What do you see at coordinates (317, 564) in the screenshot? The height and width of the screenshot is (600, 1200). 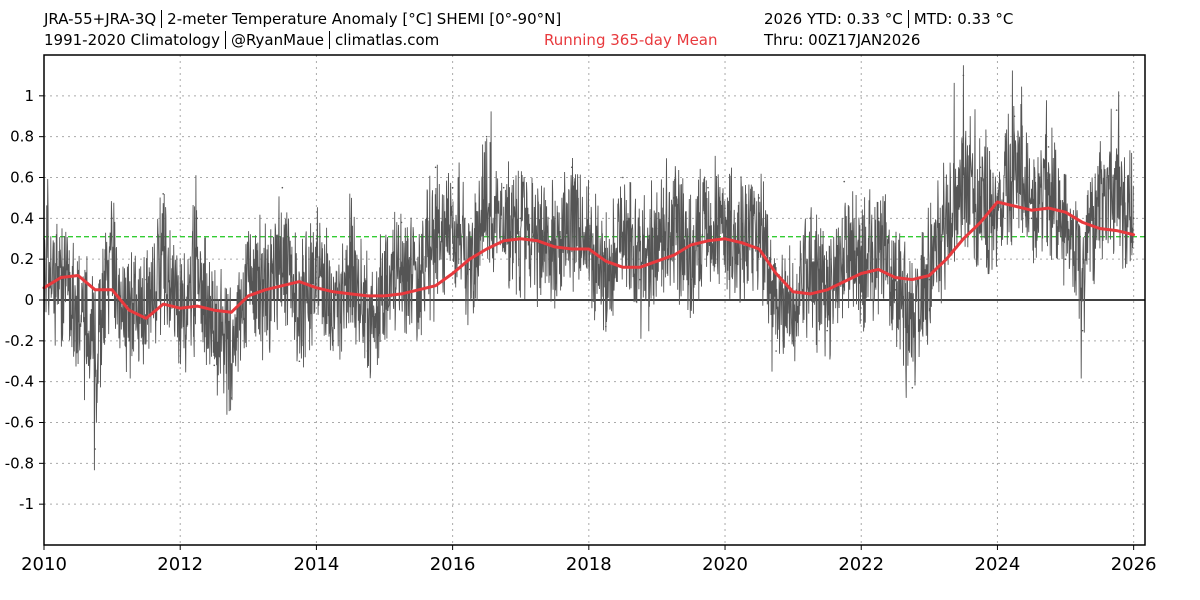 I see `x-tick-label: 2014` at bounding box center [317, 564].